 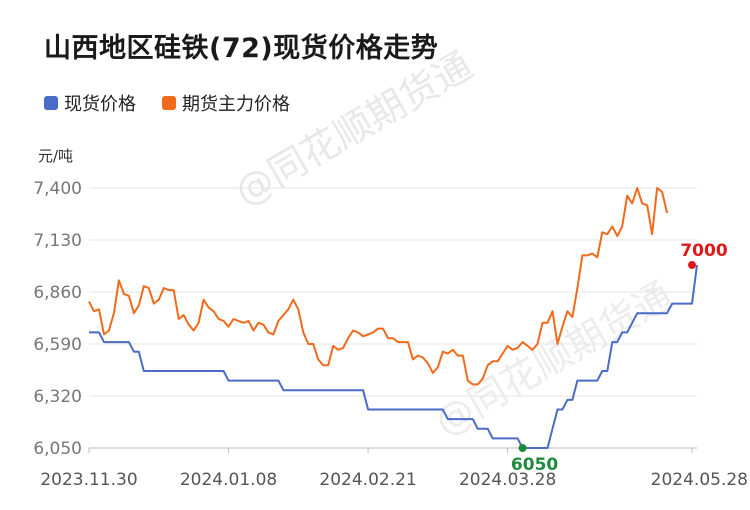 I want to click on x-tick-label: 2024.02.21, so click(x=367, y=480).